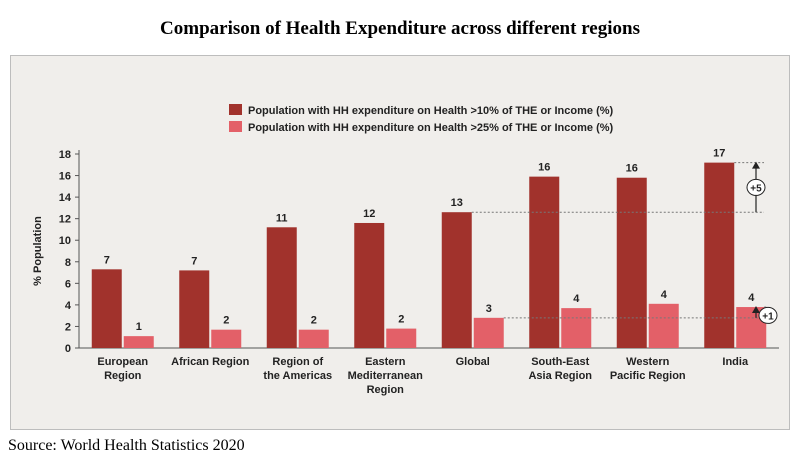  I want to click on data-label-series1: 13, so click(457, 203).